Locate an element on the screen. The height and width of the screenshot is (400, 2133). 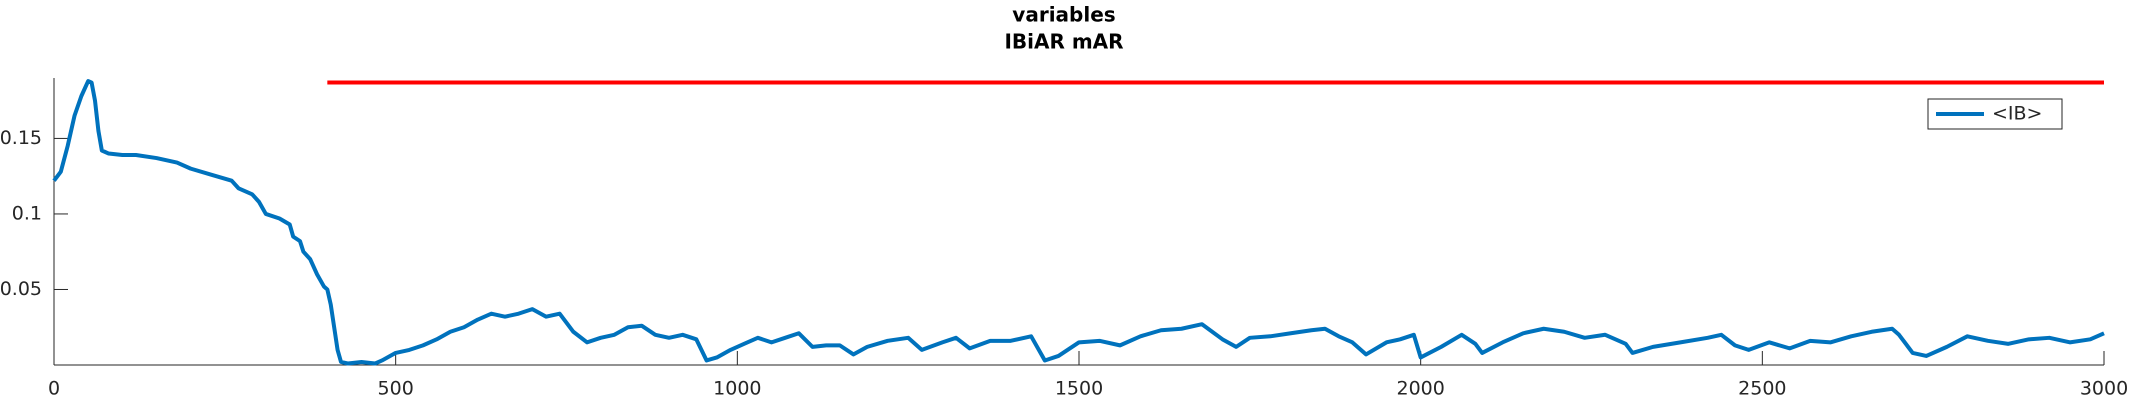
y-tick-label: 0.15 is located at coordinates (21, 138).